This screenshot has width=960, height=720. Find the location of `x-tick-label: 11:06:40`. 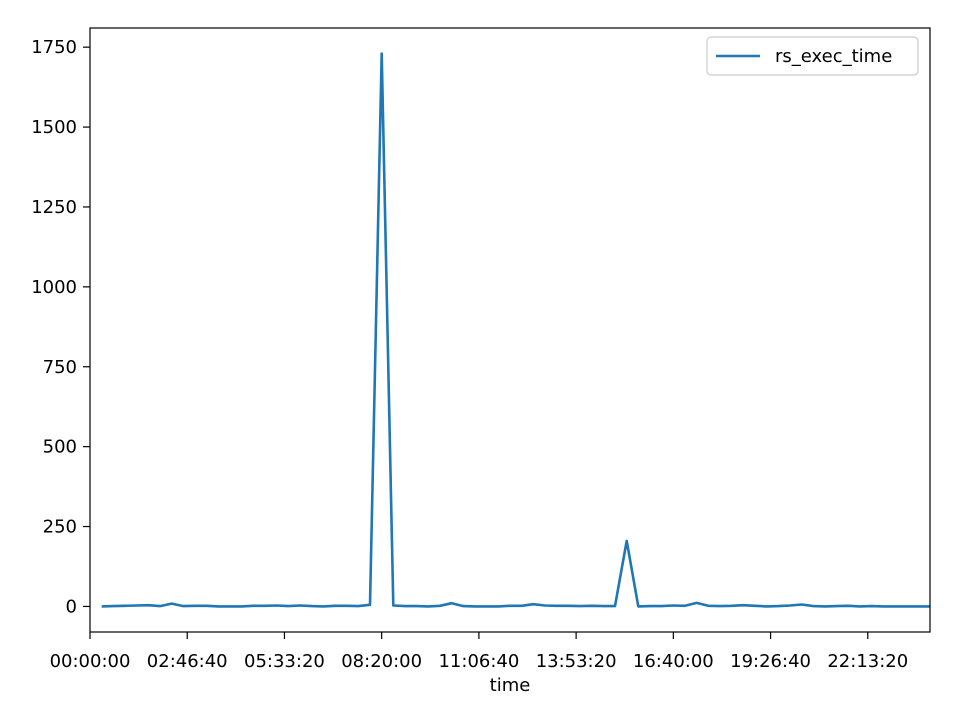

x-tick-label: 11:06:40 is located at coordinates (478, 661).